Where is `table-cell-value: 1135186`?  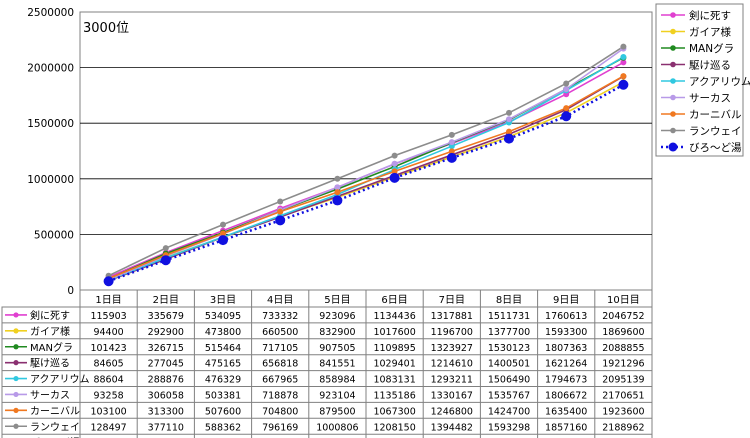
table-cell-value: 1135186 is located at coordinates (394, 395).